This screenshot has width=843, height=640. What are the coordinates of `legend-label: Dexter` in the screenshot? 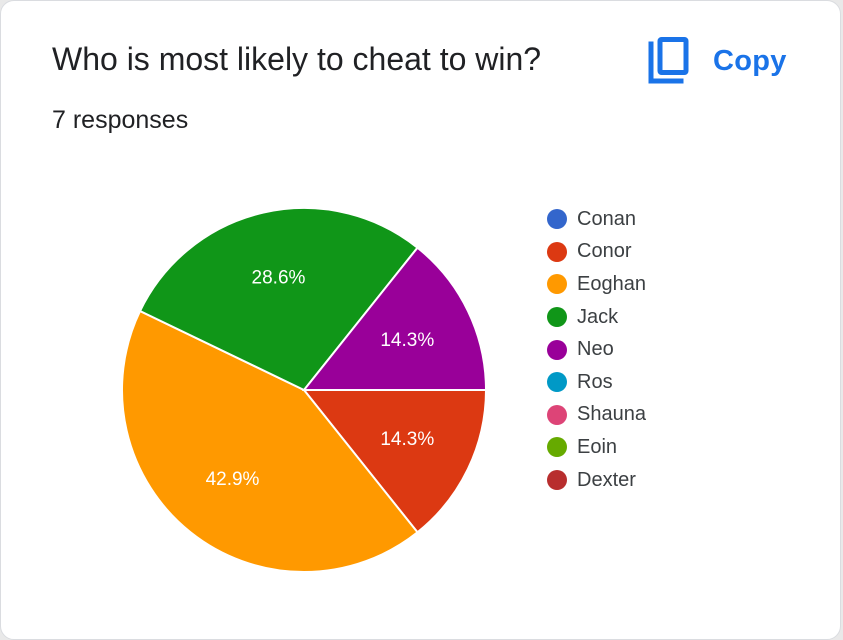 It's located at (606, 479).